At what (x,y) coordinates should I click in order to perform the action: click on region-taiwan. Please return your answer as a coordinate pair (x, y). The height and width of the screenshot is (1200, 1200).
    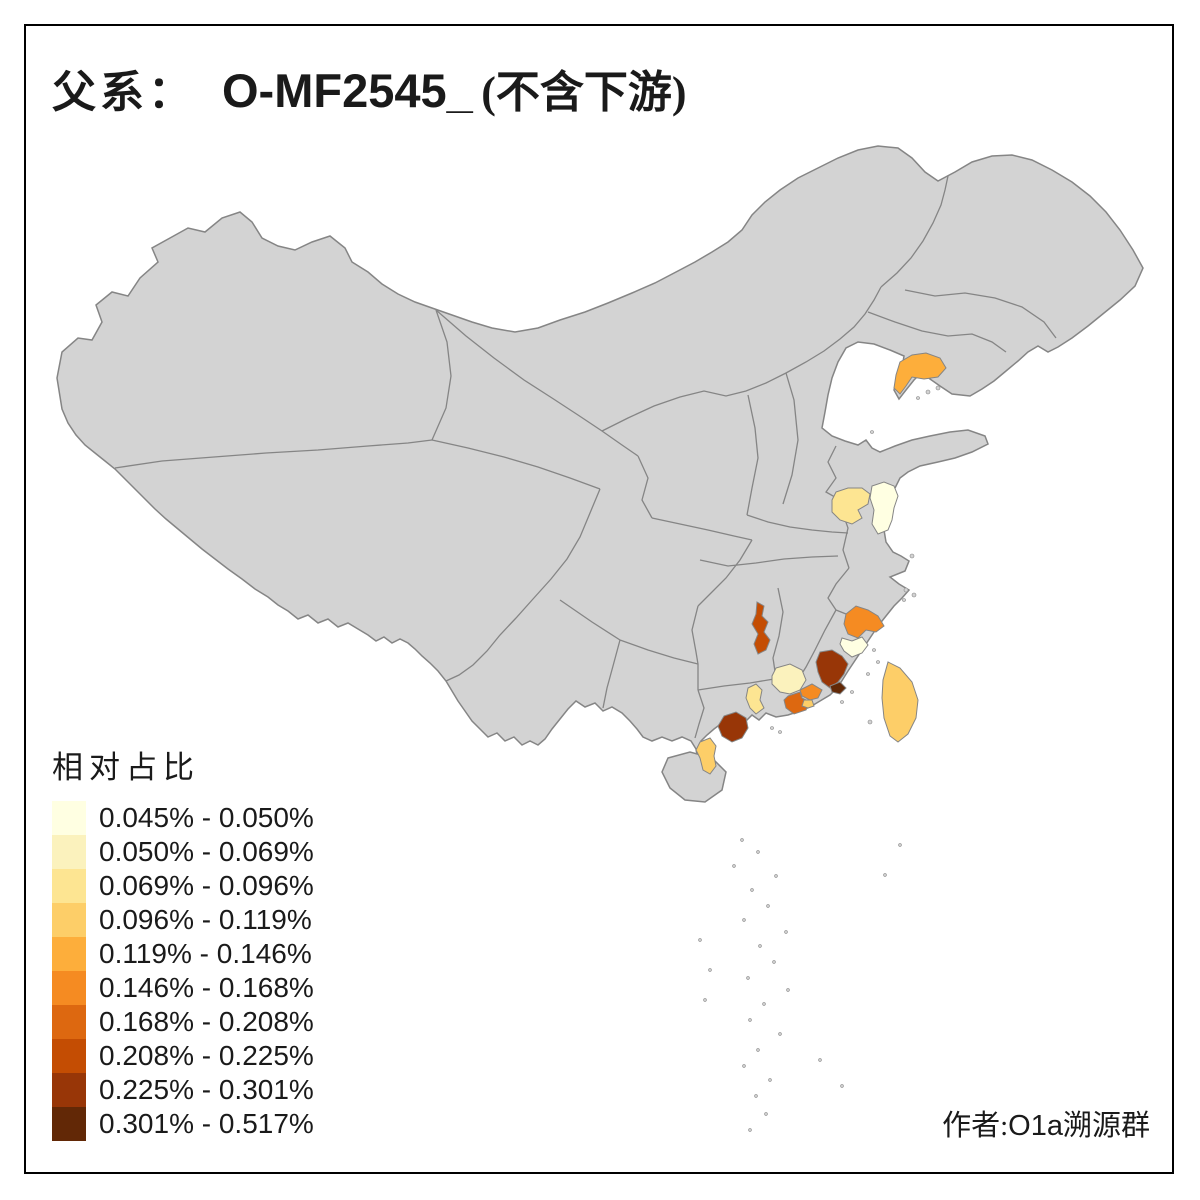
    Looking at the image, I should click on (900, 702).